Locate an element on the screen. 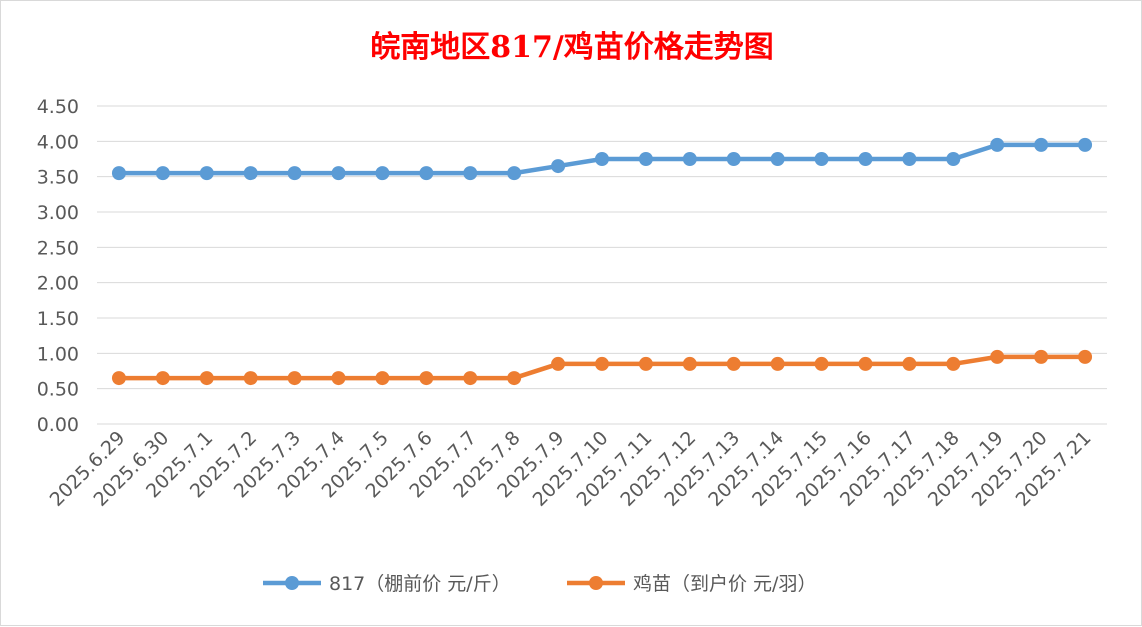 Image resolution: width=1142 pixels, height=627 pixels. y-tick-label: 4.00 is located at coordinates (58, 142).